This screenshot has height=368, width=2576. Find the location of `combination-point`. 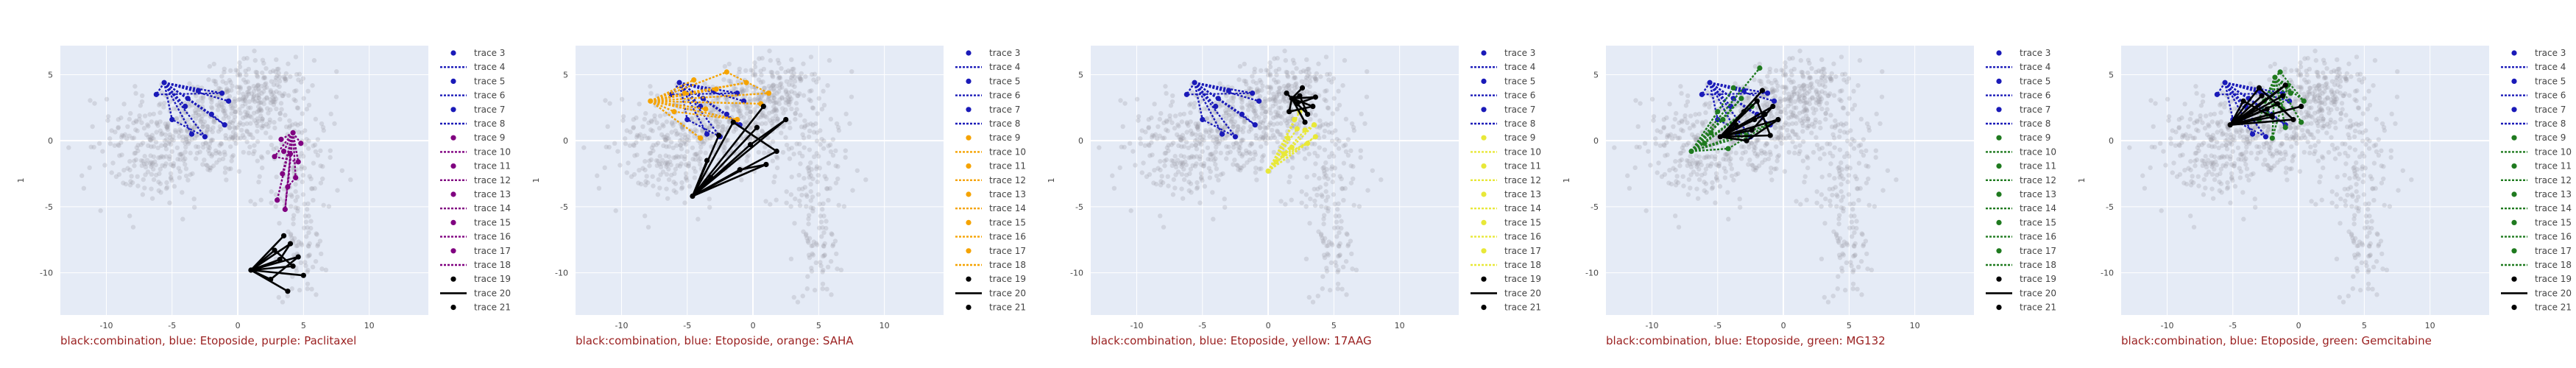

combination-point is located at coordinates (1757, 101).